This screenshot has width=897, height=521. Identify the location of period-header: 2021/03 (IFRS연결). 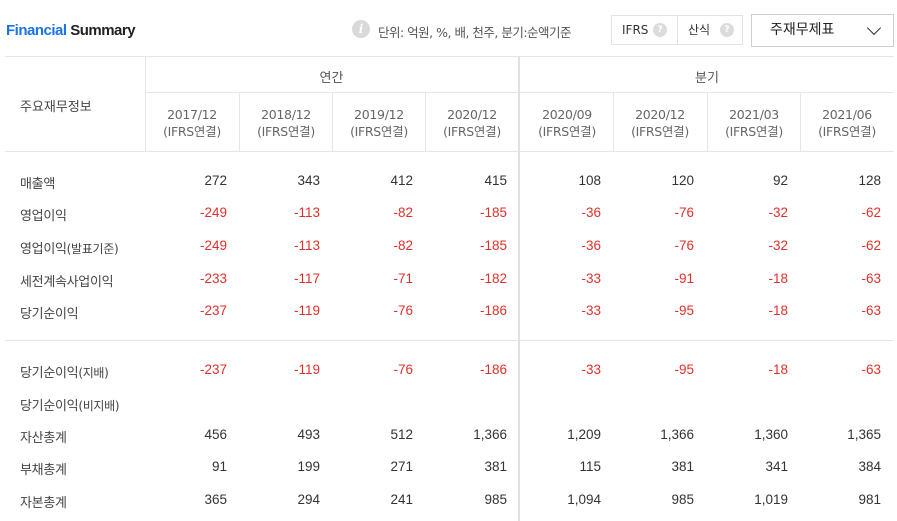
(754, 123).